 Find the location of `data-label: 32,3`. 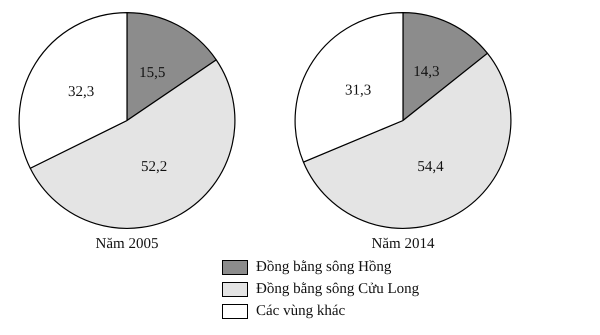

data-label: 32,3 is located at coordinates (81, 92).